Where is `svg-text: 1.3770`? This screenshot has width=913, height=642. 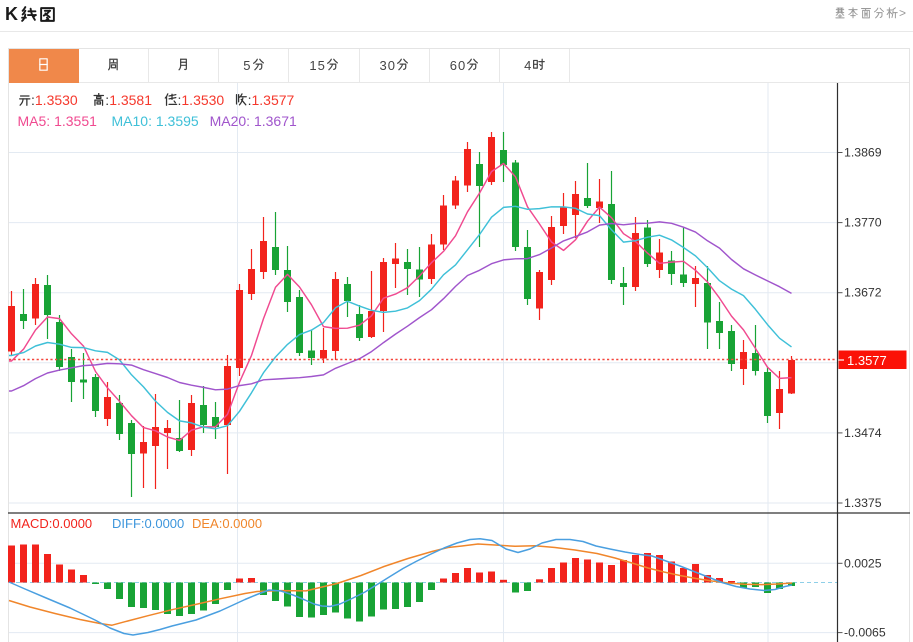
svg-text: 1.3770 is located at coordinates (863, 223).